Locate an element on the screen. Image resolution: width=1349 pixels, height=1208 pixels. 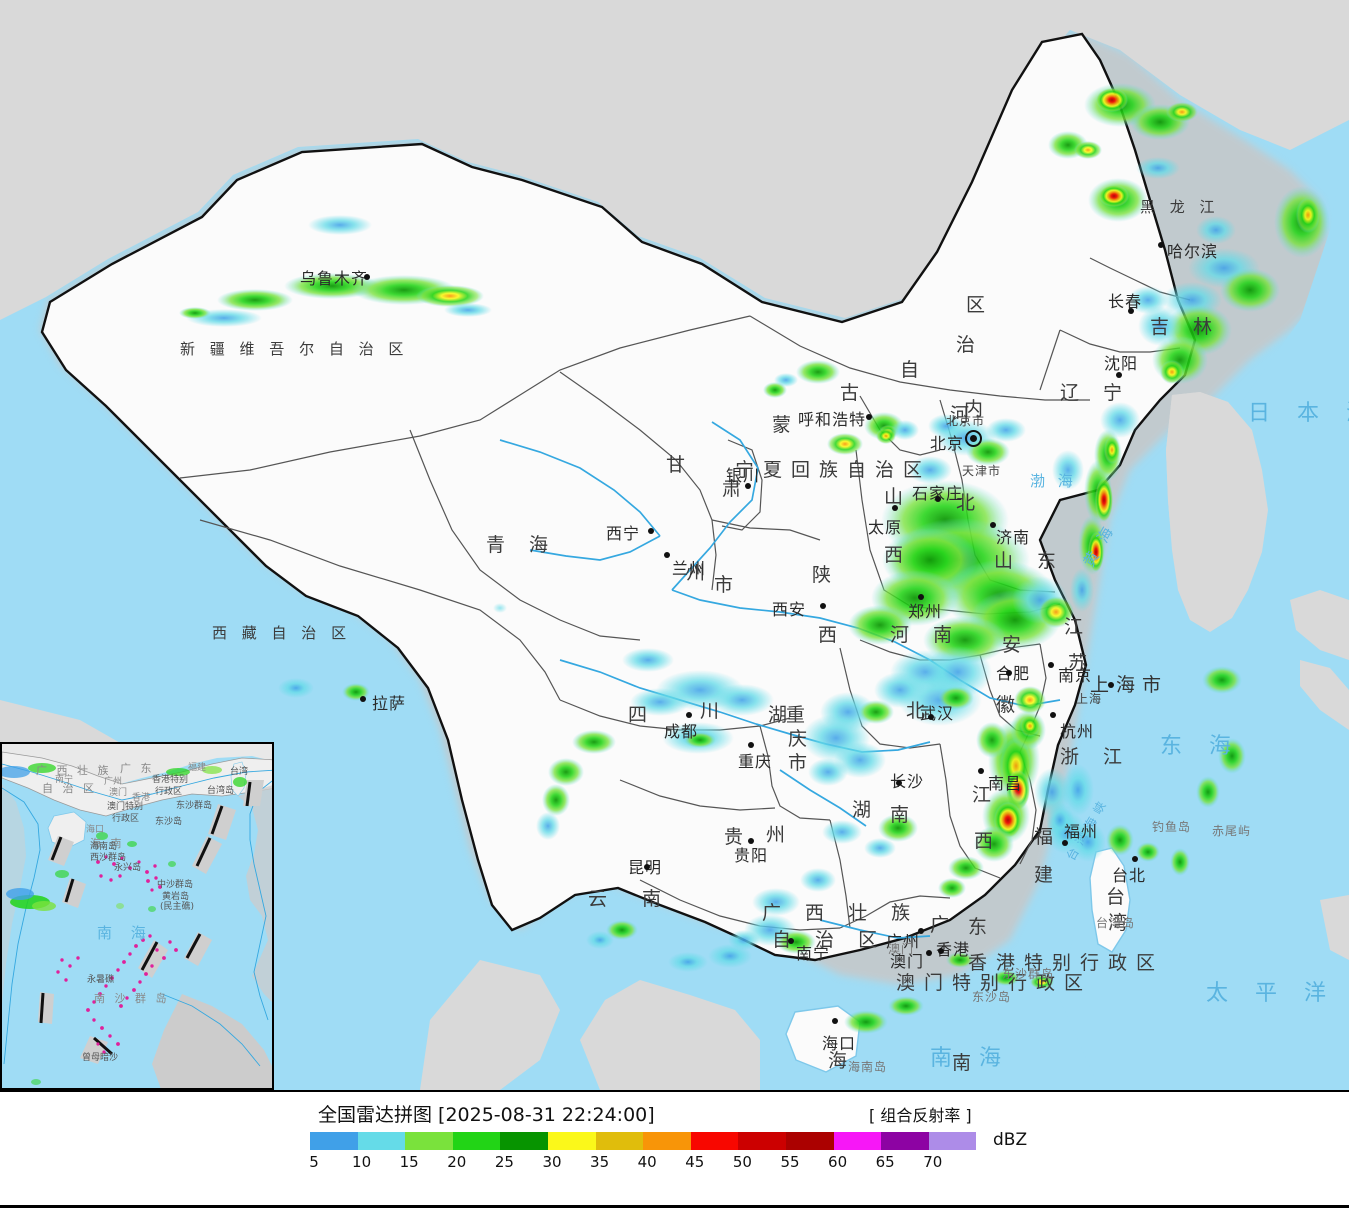
dbz-colorbar is located at coordinates (643, 1141).